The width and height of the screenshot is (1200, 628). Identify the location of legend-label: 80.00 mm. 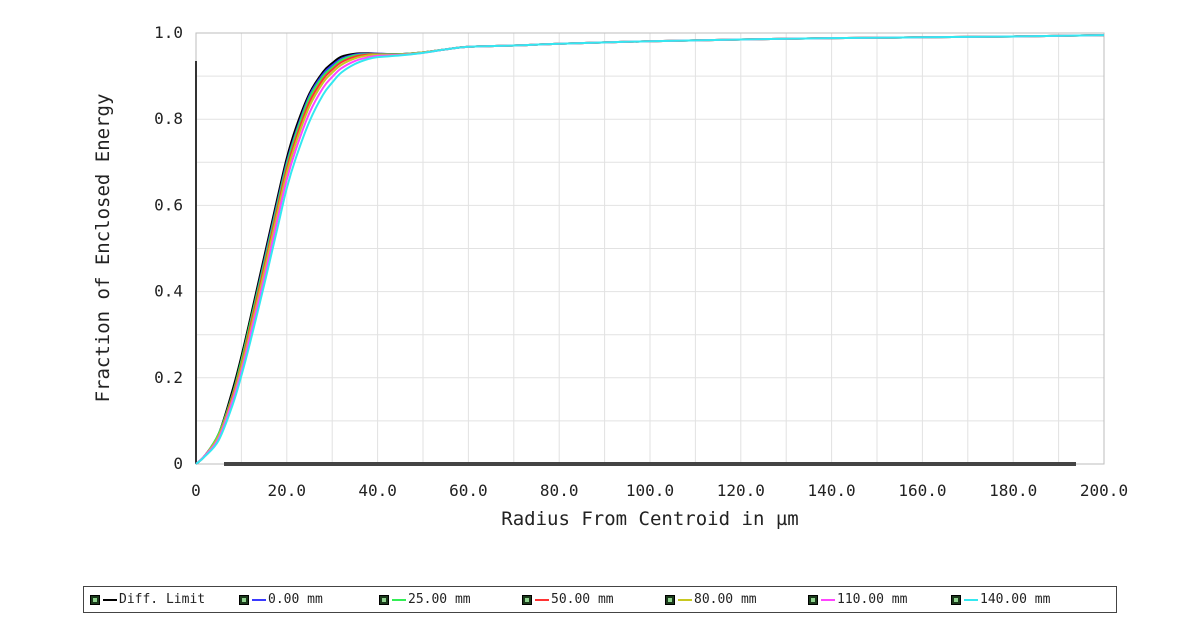
(725, 599).